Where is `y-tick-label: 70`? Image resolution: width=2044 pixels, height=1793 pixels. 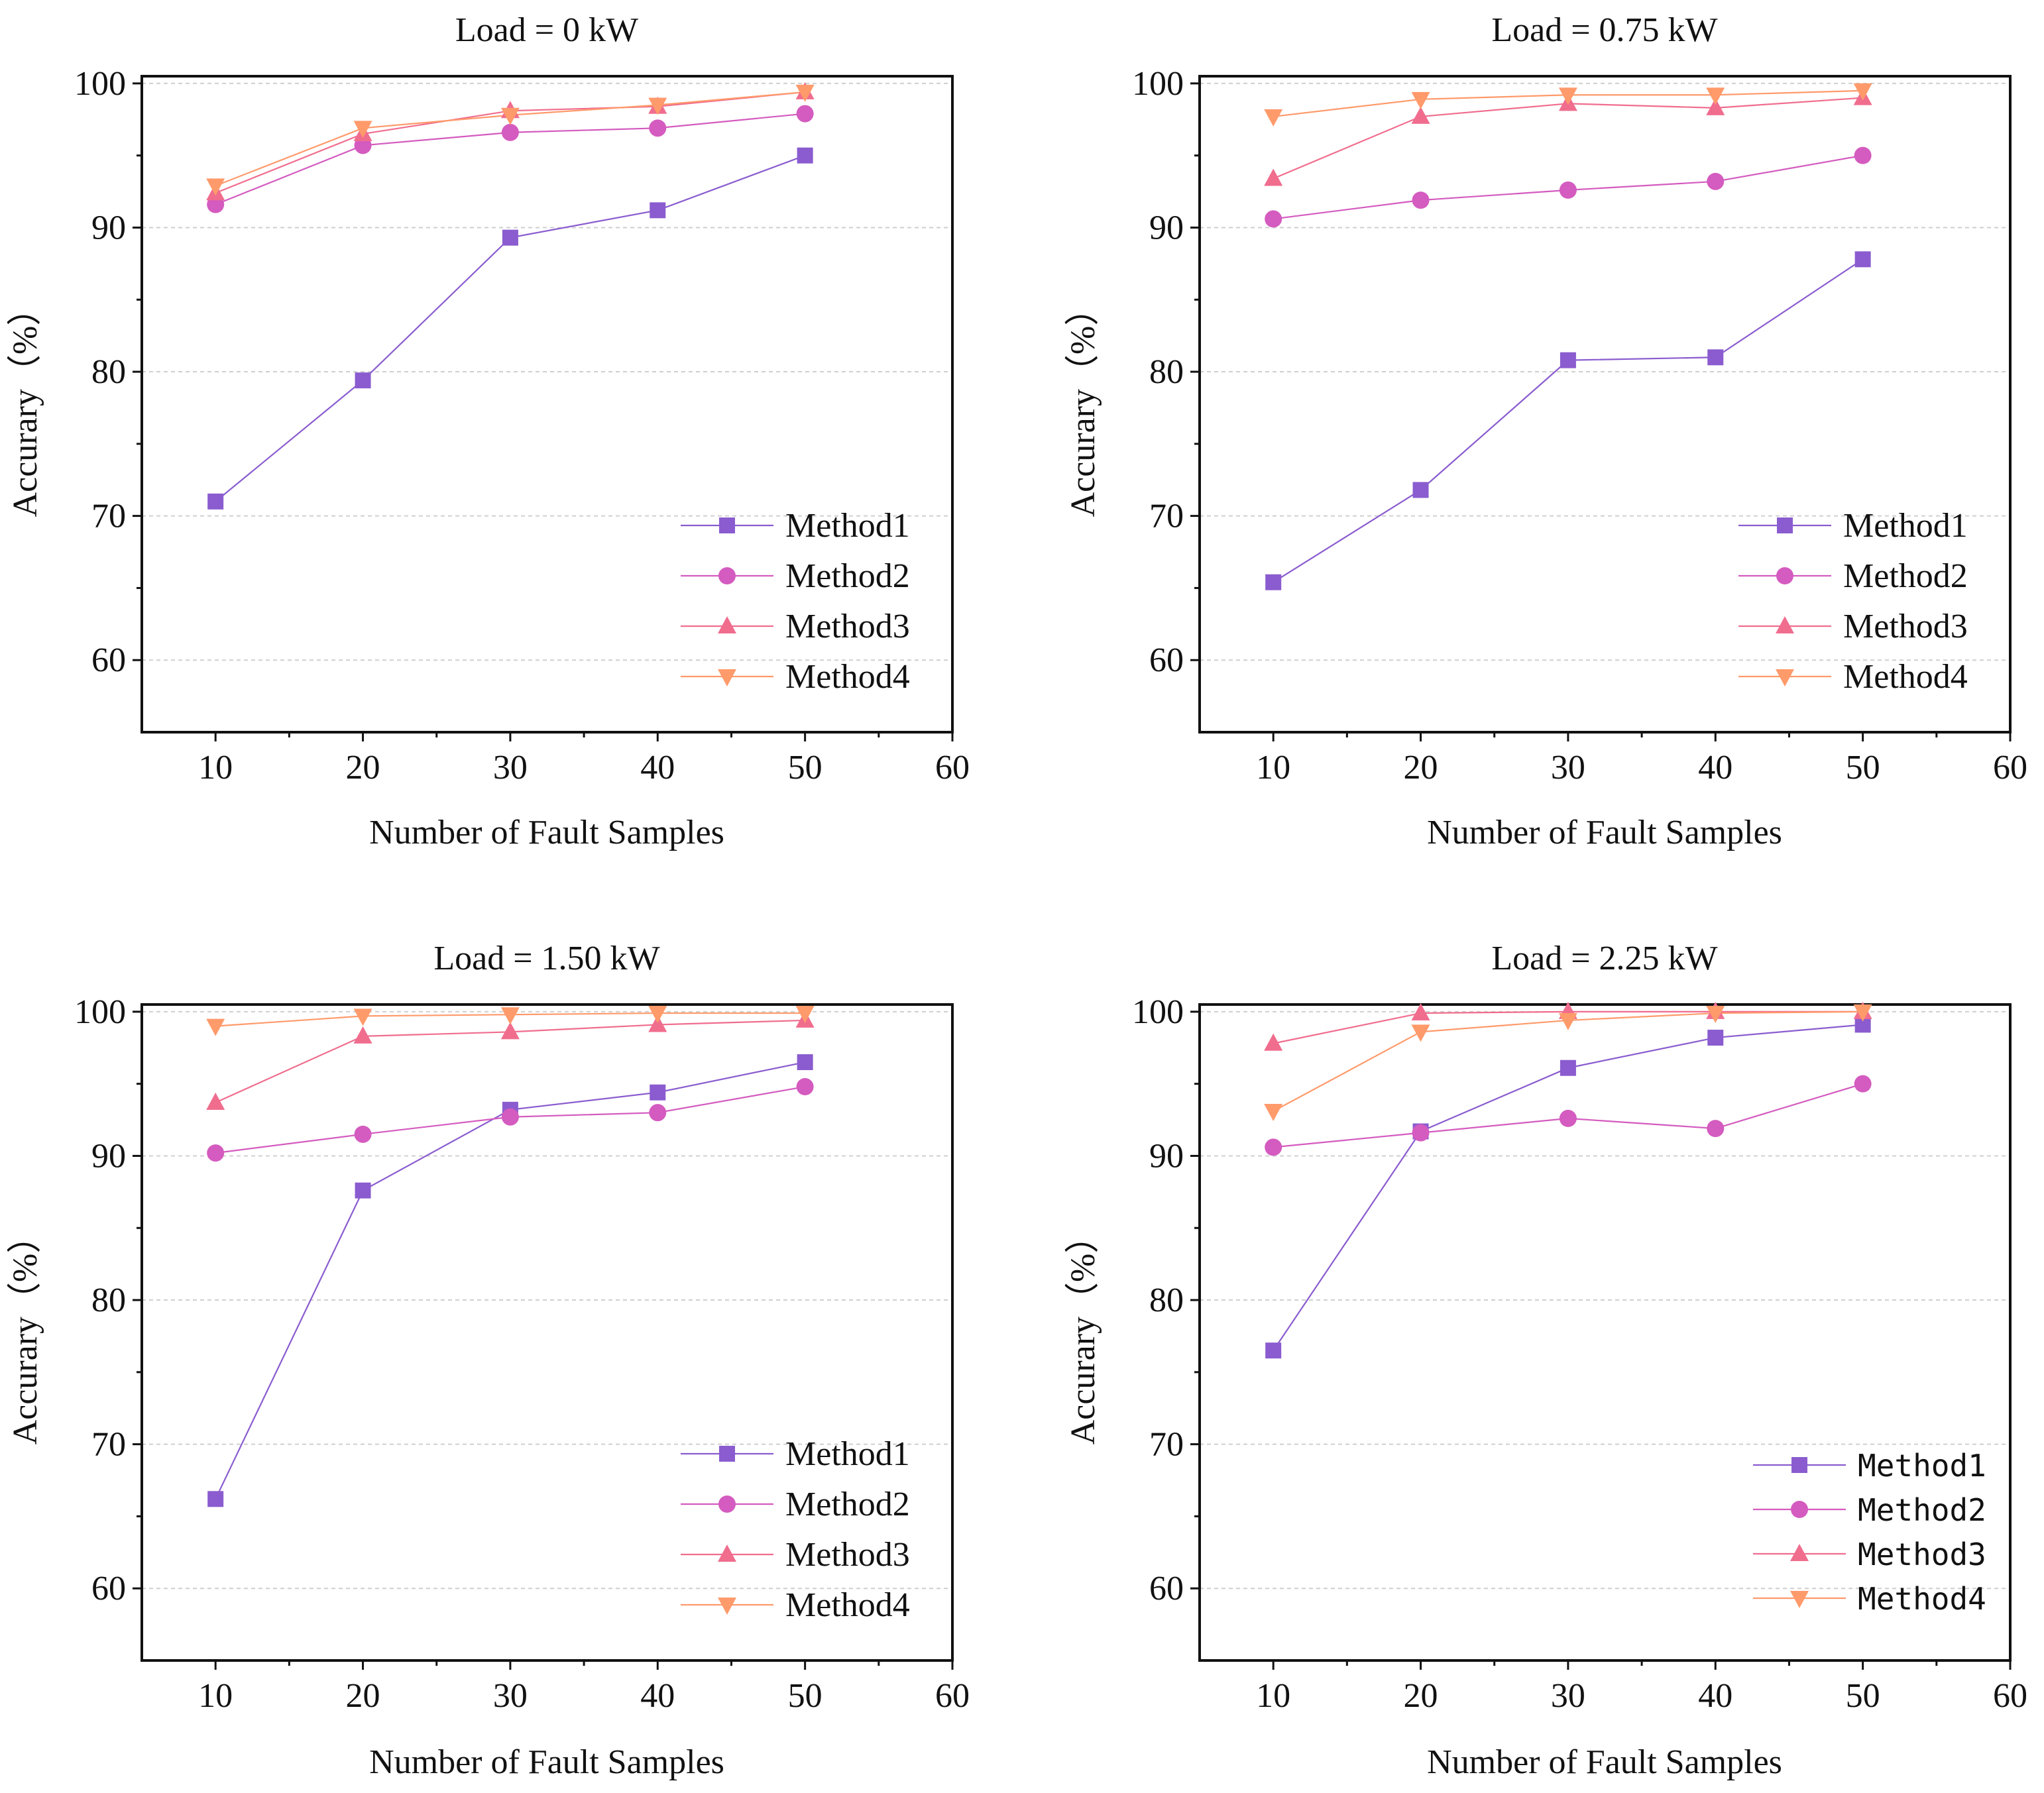 y-tick-label: 70 is located at coordinates (108, 516).